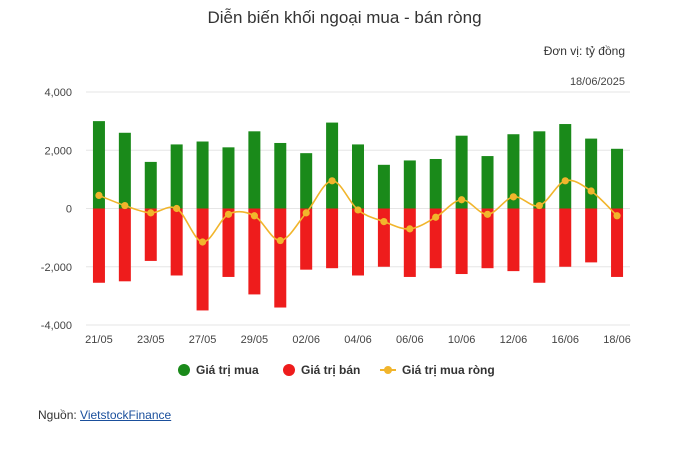 The image size is (689, 450). I want to click on legend-item-sell: Giá trị bán, so click(321, 370).